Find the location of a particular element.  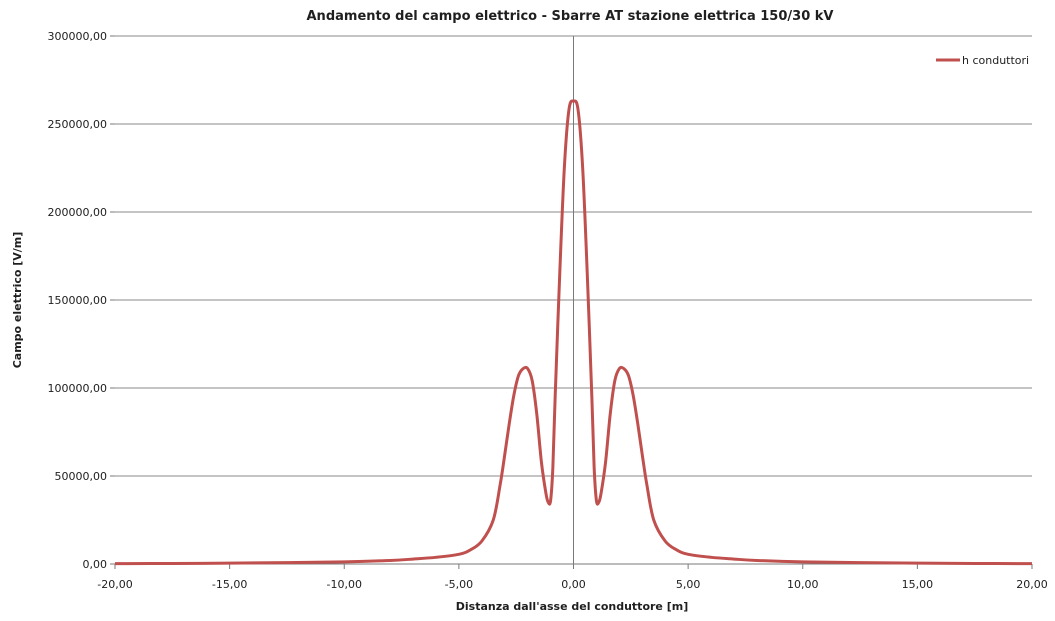

y-tick-label: 0,00 is located at coordinates (95, 564).